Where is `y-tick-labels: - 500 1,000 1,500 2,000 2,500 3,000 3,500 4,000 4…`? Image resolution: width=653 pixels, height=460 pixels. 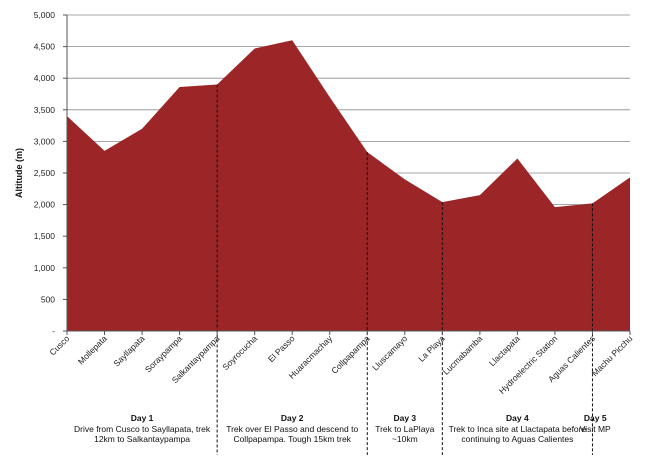
y-tick-labels: - 500 1,000 1,500 2,000 2,500 3,000 3,500 4,000 4… is located at coordinates (45, 173).